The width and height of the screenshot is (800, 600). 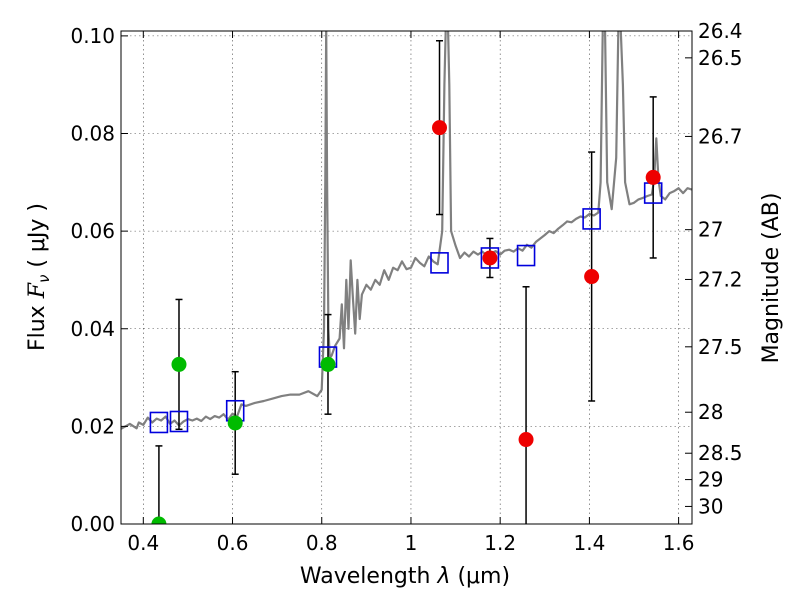 I want to click on y-tick-label: 0.10, so click(x=92, y=36).